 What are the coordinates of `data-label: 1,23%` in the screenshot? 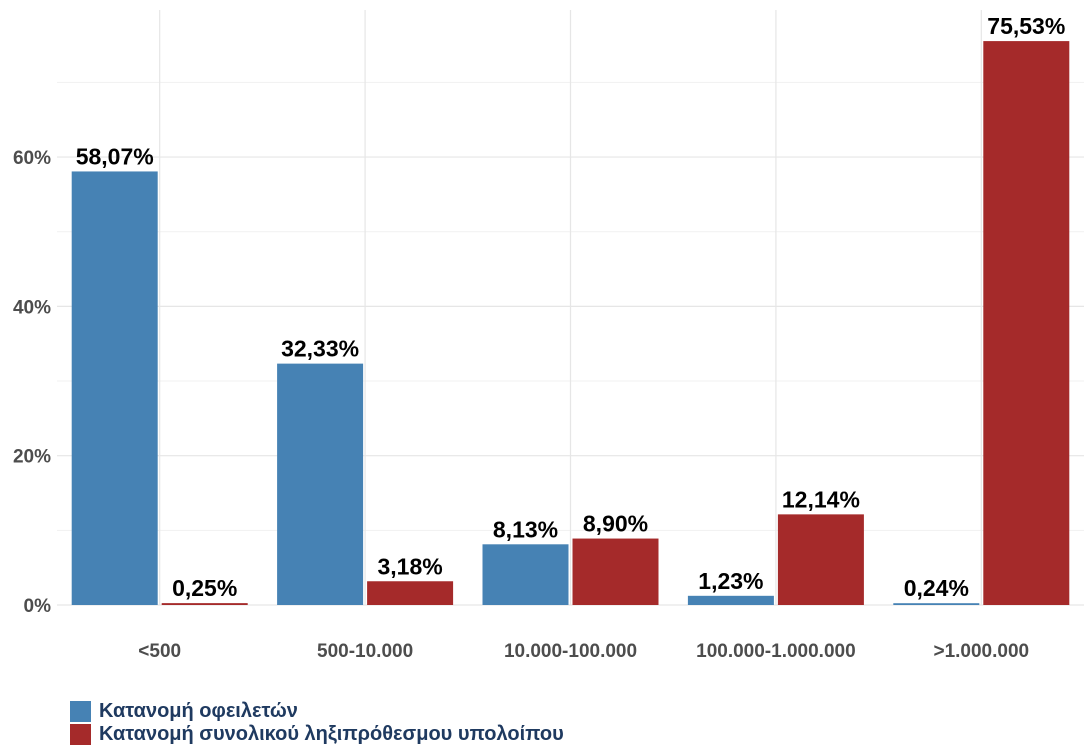 It's located at (730, 581).